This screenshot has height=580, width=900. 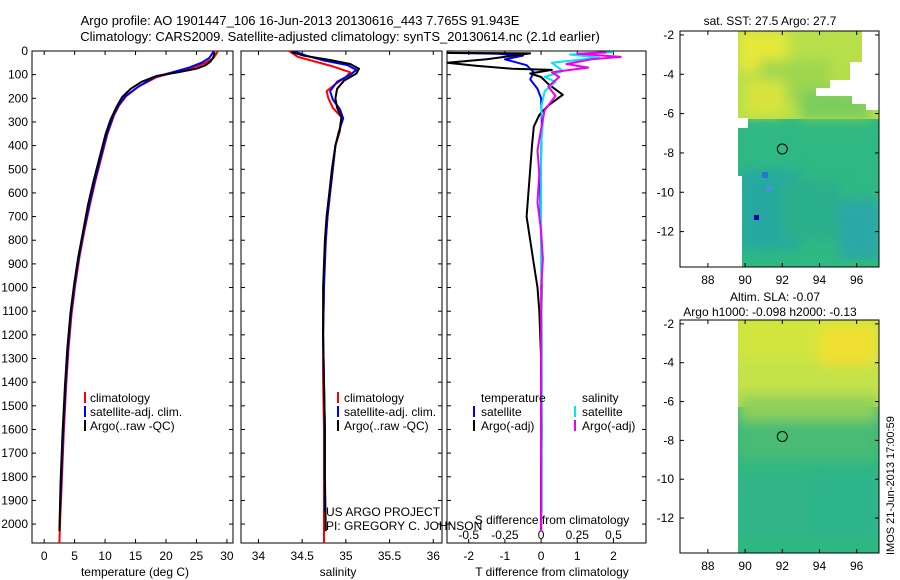 What do you see at coordinates (775, 297) in the screenshot?
I see `sla-map-title: Altim. SLA: -0.07` at bounding box center [775, 297].